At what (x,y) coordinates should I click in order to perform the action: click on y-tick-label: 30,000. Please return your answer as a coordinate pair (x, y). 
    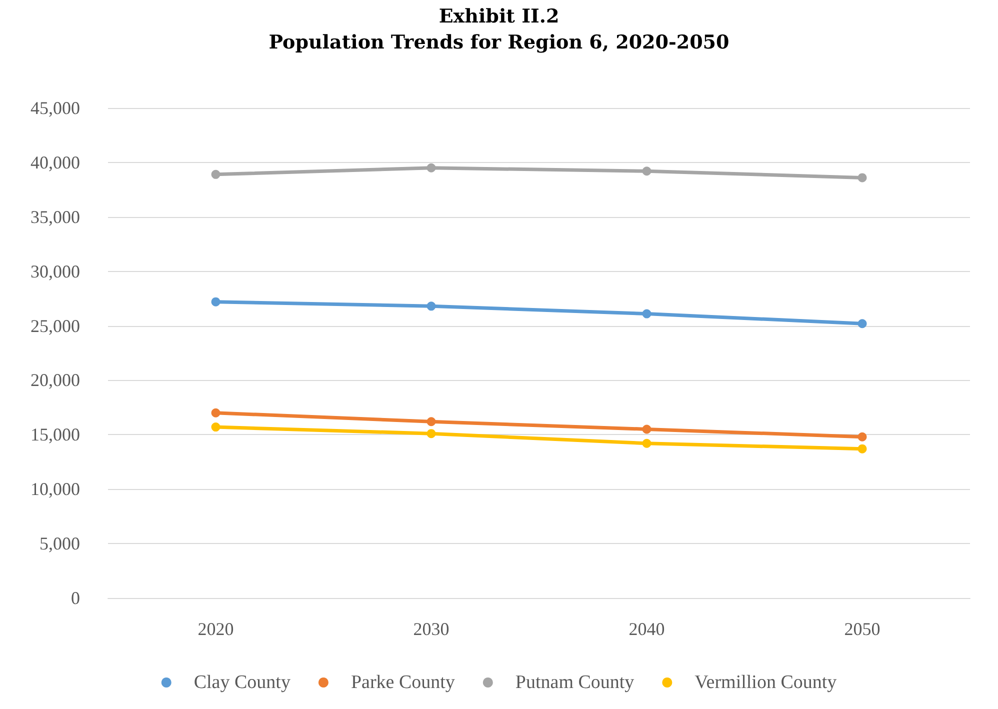
    Looking at the image, I should click on (55, 271).